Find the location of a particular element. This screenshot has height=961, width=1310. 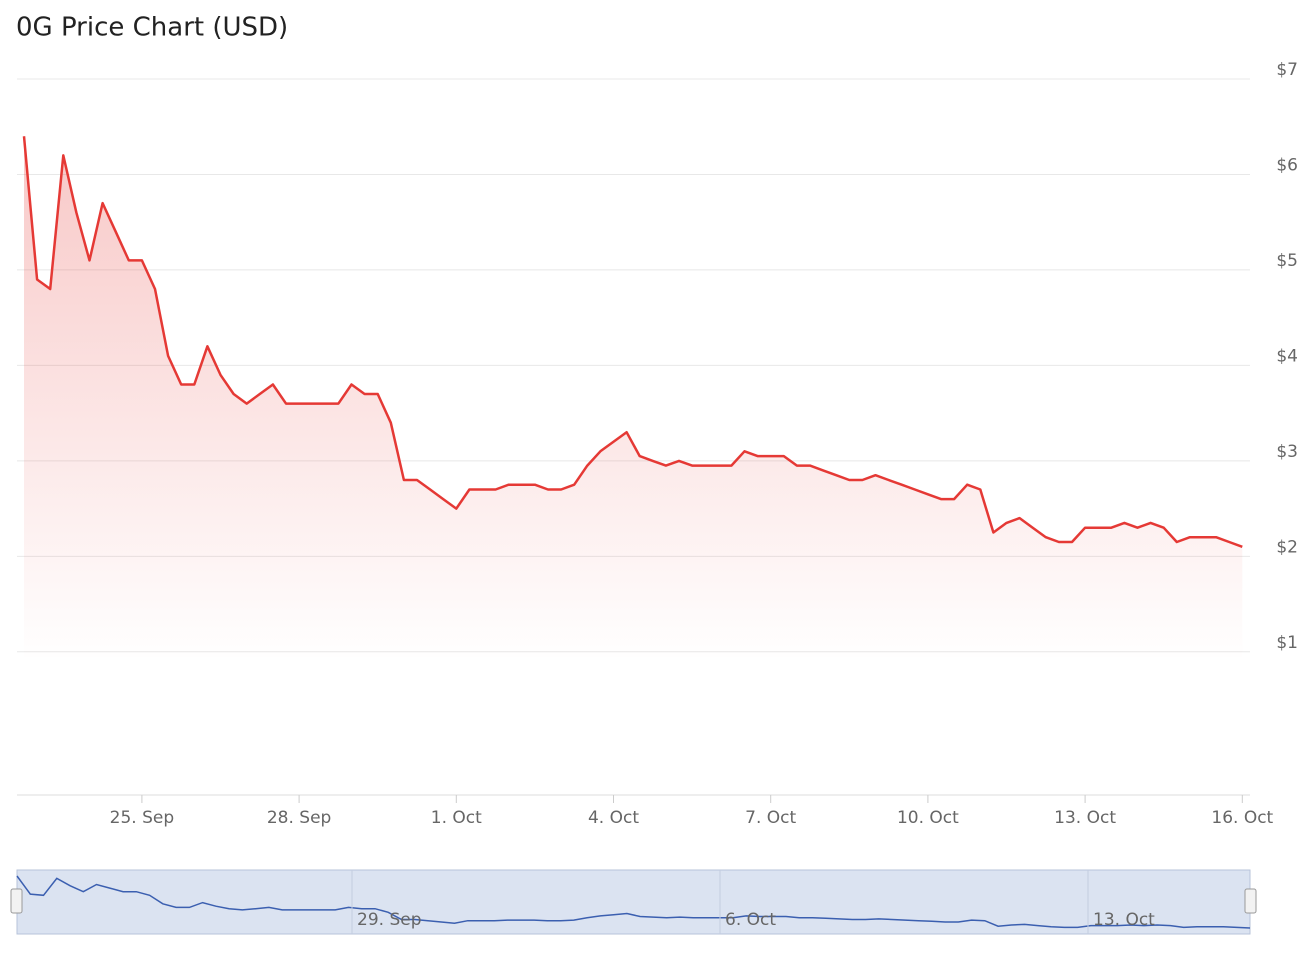

x-tick-label: 28. Sep is located at coordinates (299, 818).